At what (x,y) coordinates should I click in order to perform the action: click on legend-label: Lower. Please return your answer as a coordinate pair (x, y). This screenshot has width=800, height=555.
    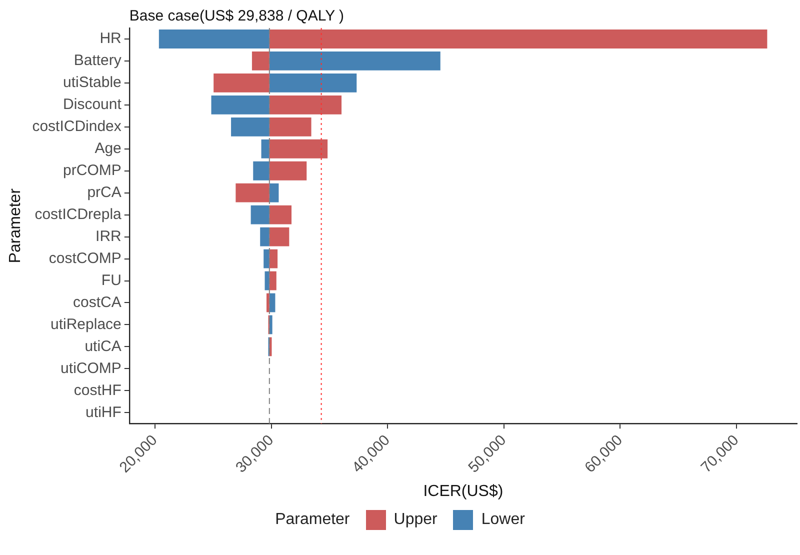
    Looking at the image, I should click on (503, 520).